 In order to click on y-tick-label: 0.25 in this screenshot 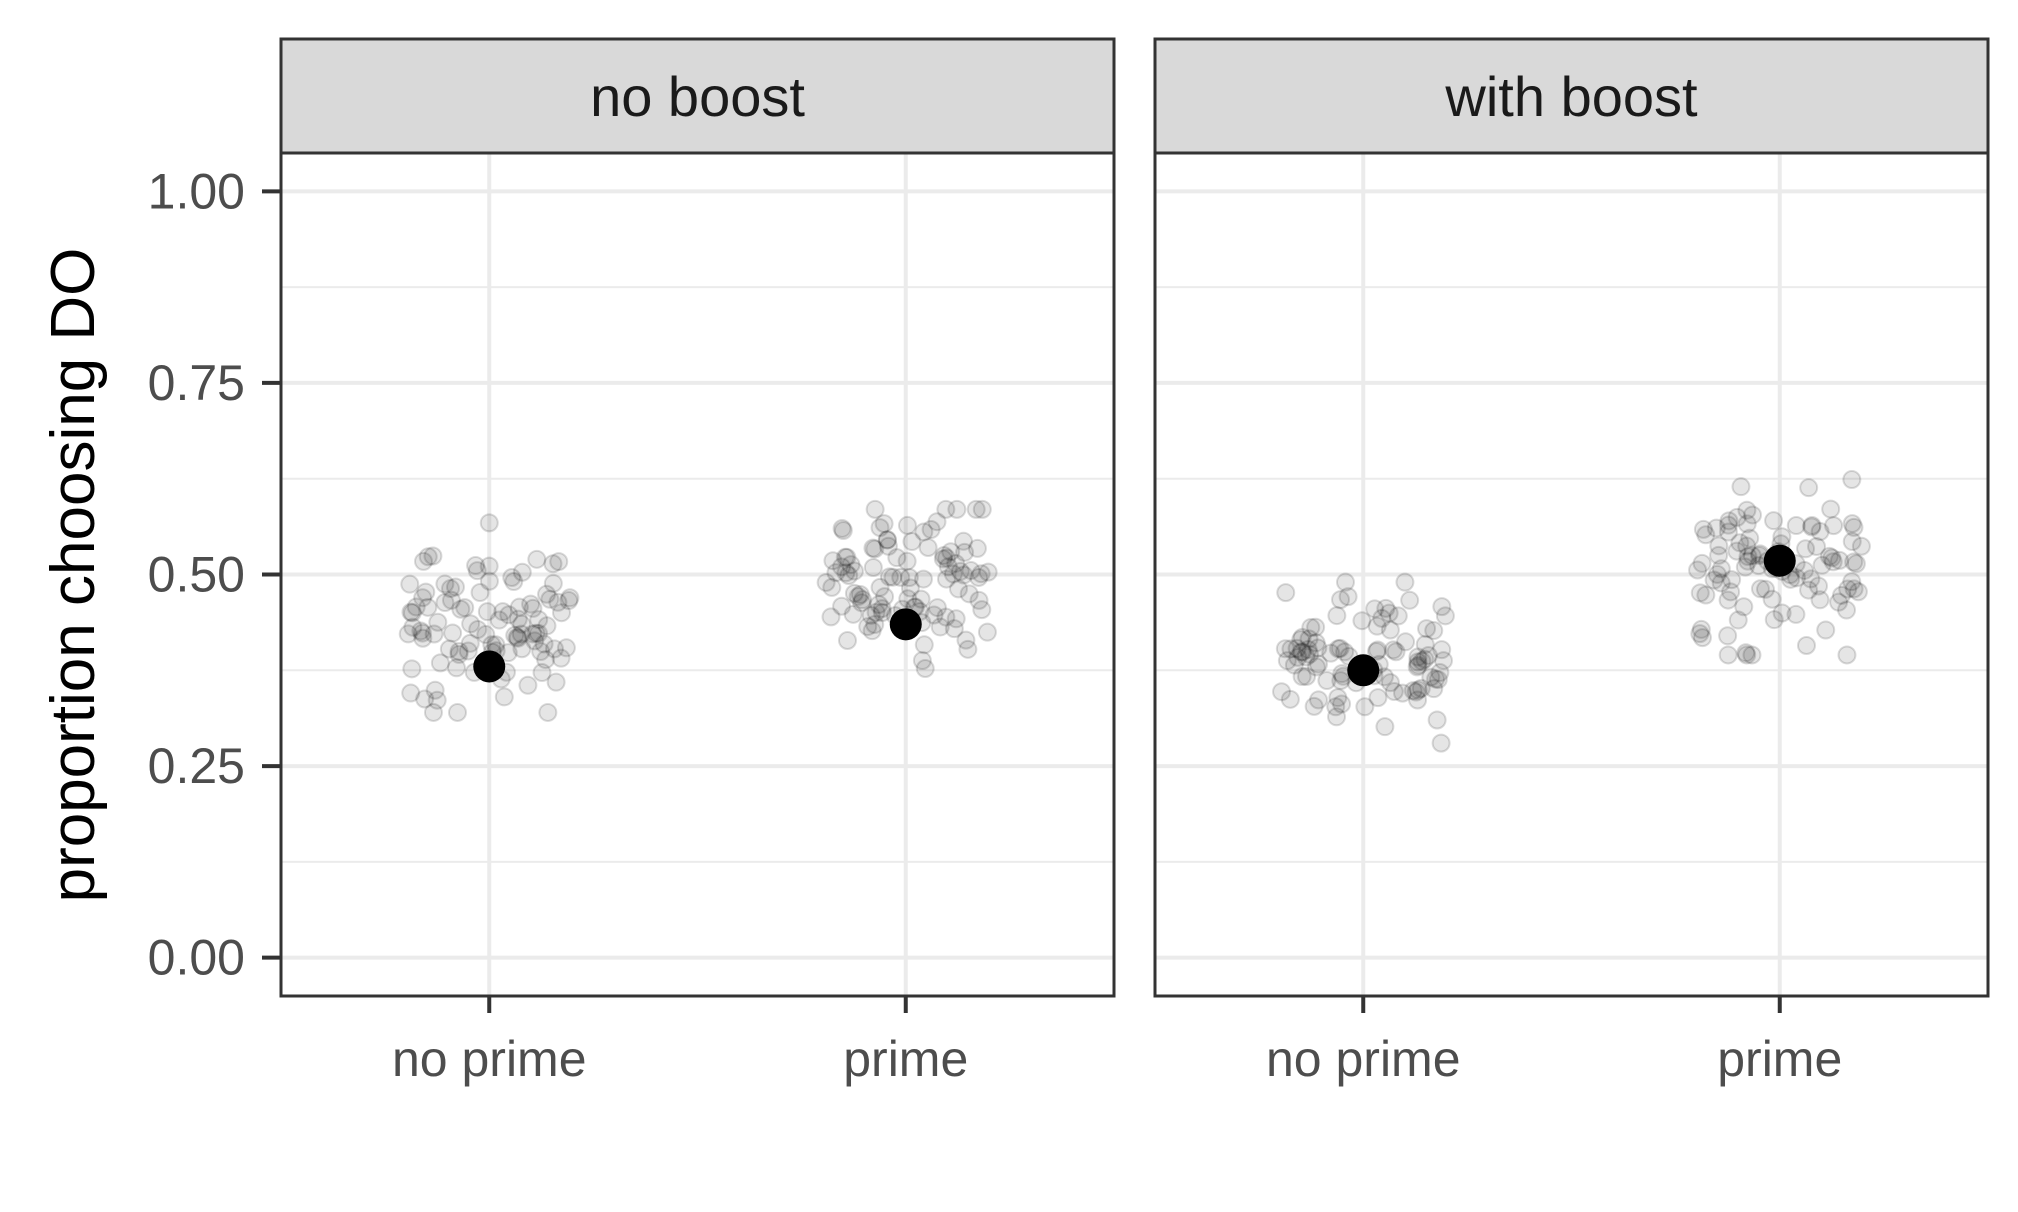, I will do `click(196, 766)`.